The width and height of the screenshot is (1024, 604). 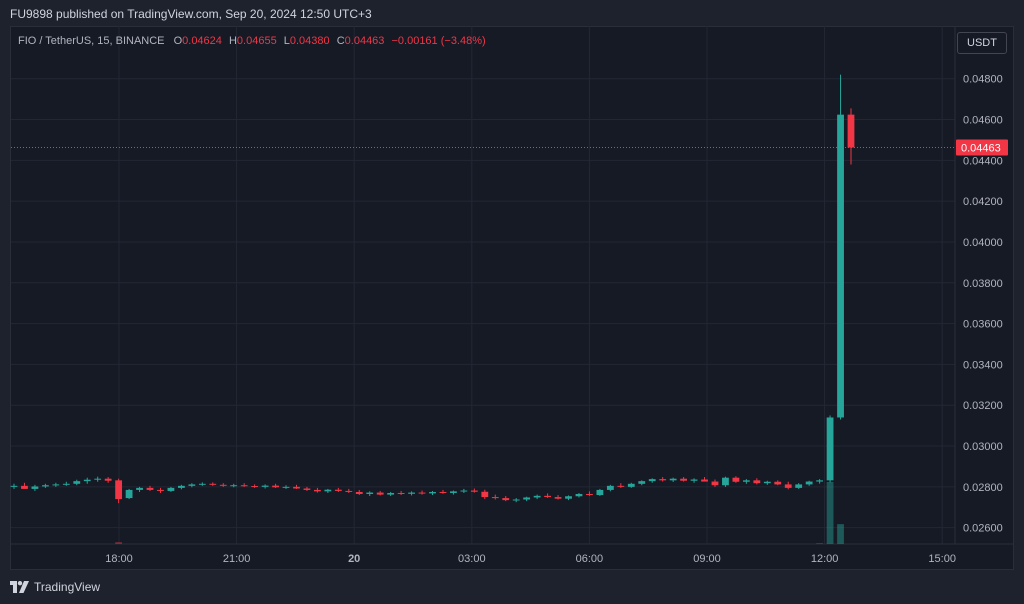 What do you see at coordinates (820, 543) in the screenshot?
I see `volume-bar` at bounding box center [820, 543].